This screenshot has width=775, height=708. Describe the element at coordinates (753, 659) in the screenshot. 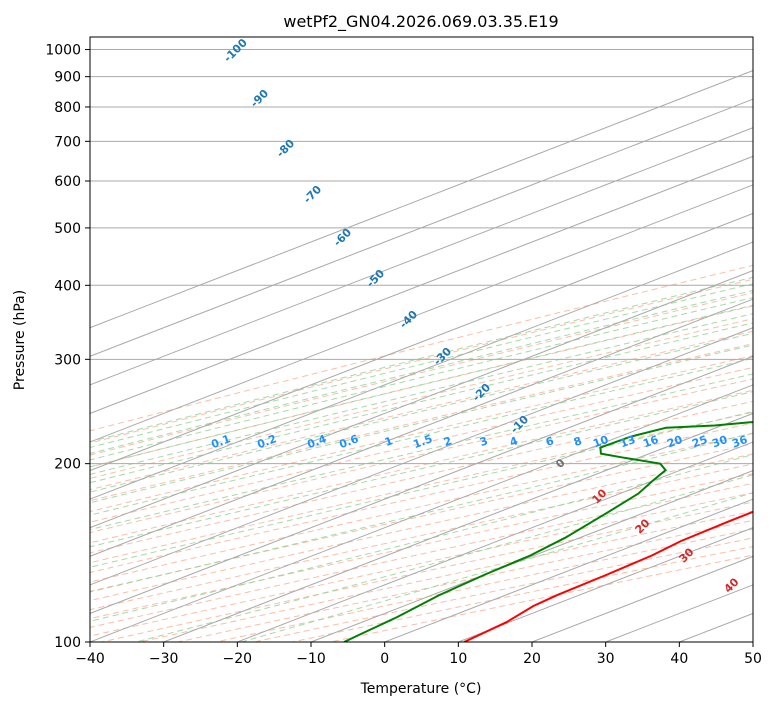

I see `x-tick-label: 50` at that location.